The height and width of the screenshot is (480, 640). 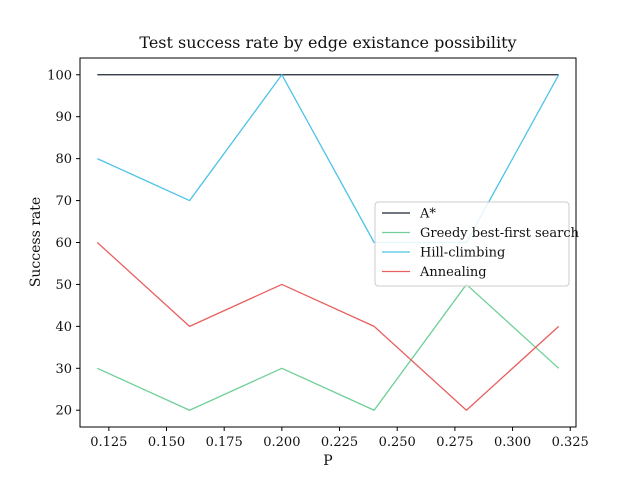 What do you see at coordinates (63, 243) in the screenshot?
I see `y-tick-label: 60` at bounding box center [63, 243].